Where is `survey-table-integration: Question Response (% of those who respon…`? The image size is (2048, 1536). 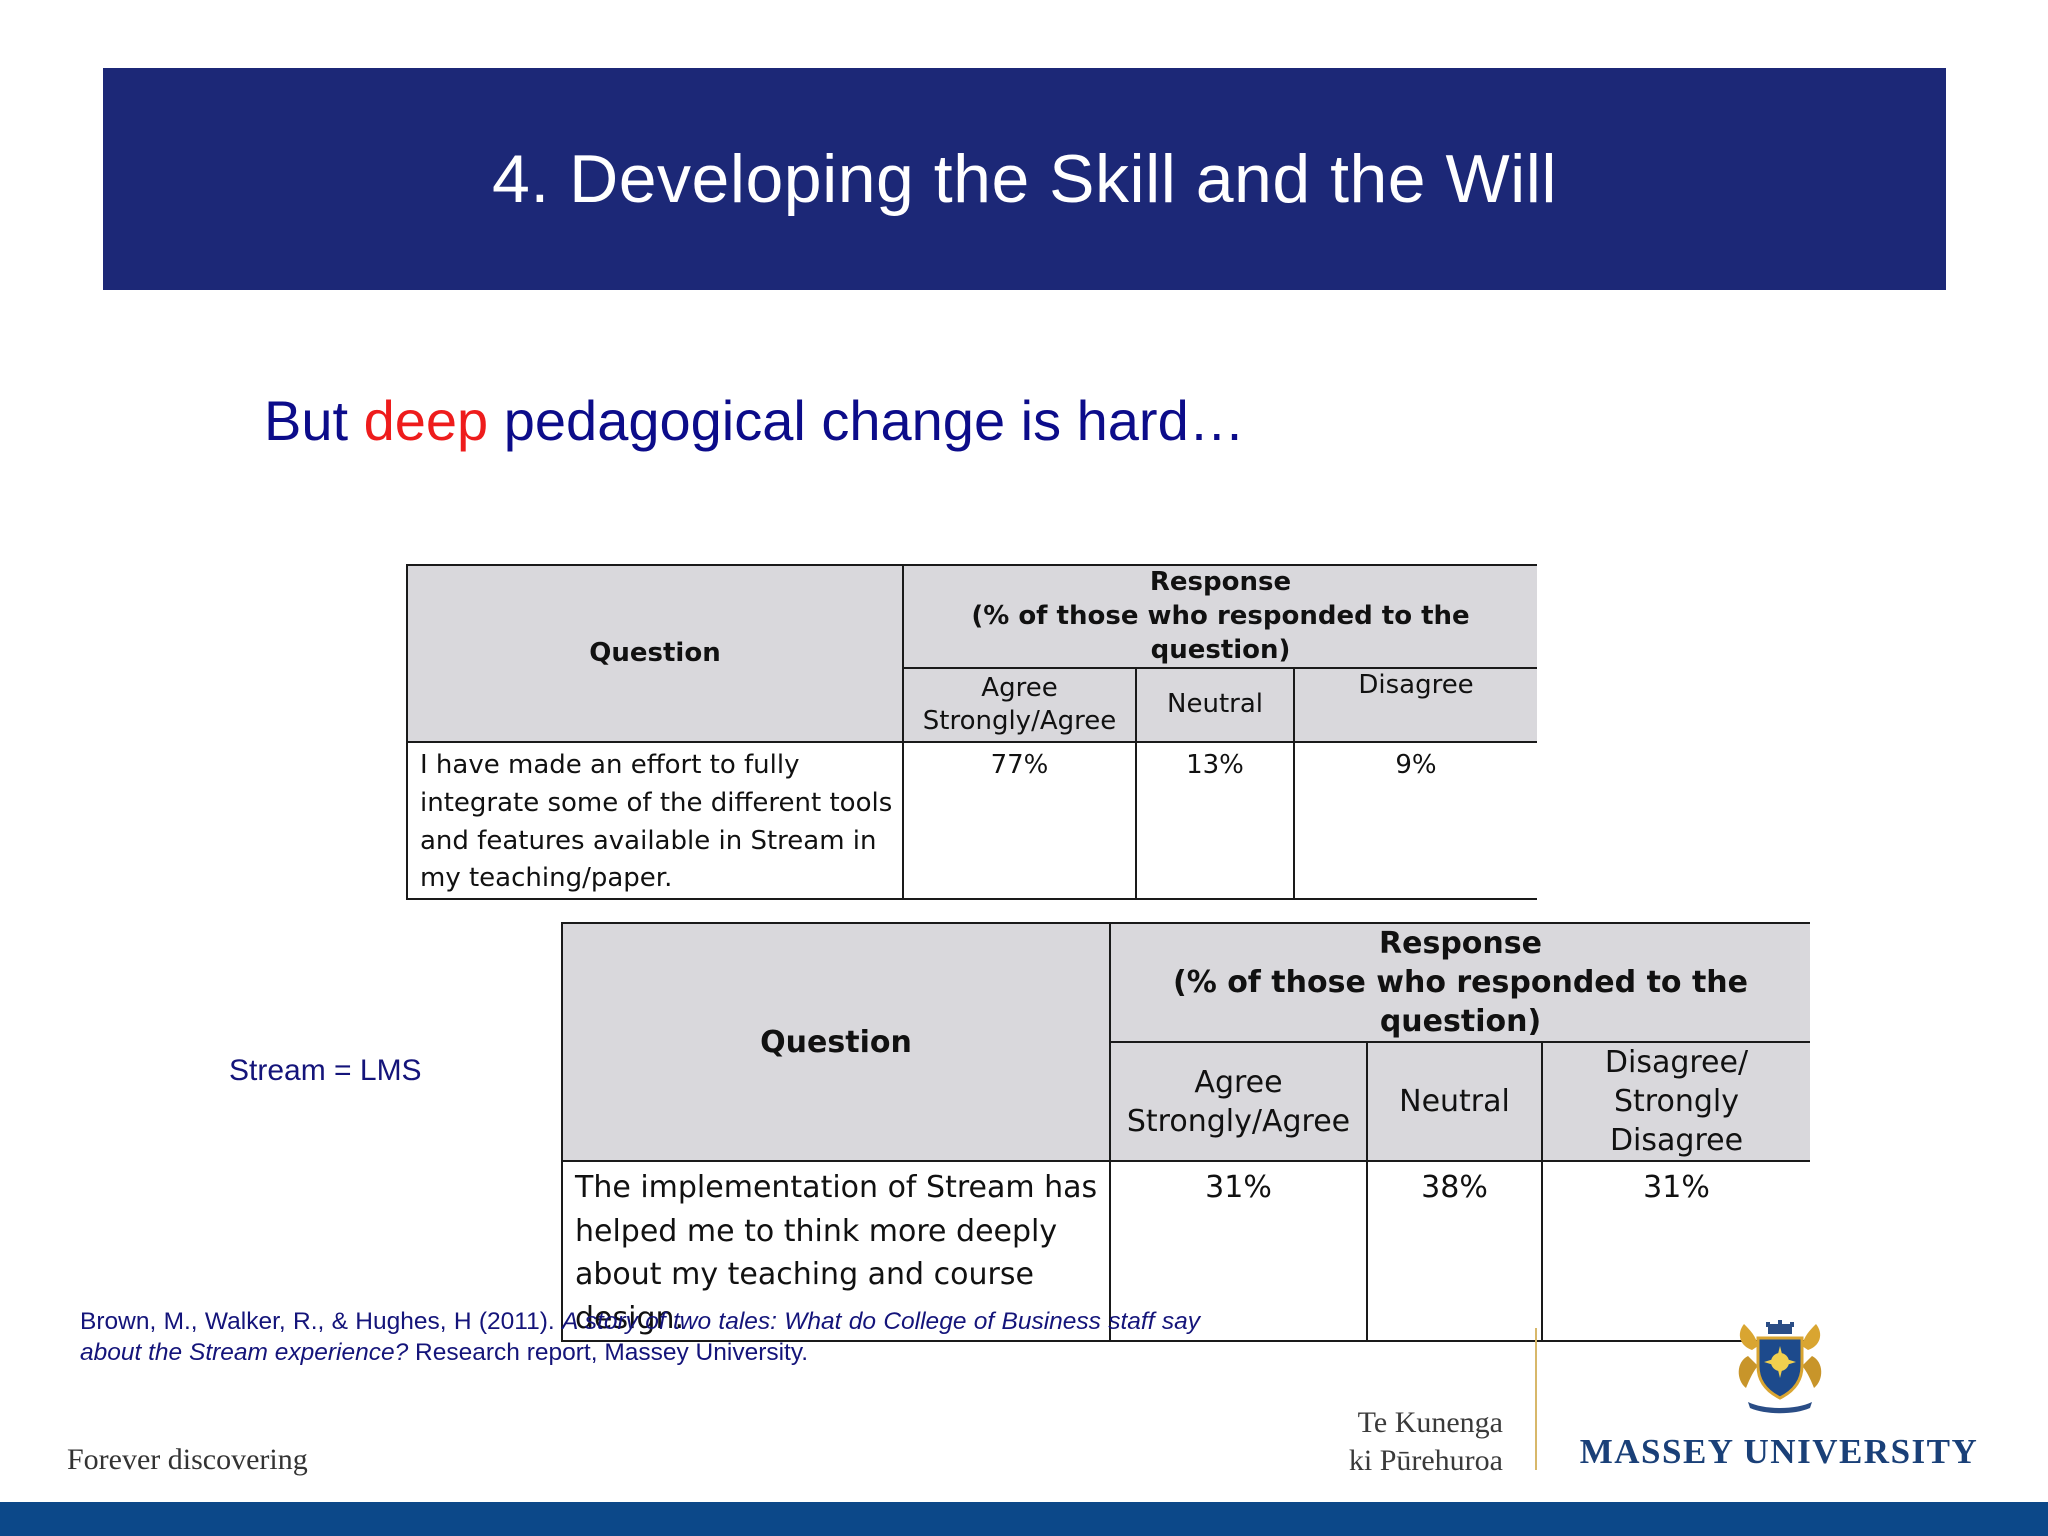 survey-table-integration: Question Response (% of those who respon… is located at coordinates (972, 732).